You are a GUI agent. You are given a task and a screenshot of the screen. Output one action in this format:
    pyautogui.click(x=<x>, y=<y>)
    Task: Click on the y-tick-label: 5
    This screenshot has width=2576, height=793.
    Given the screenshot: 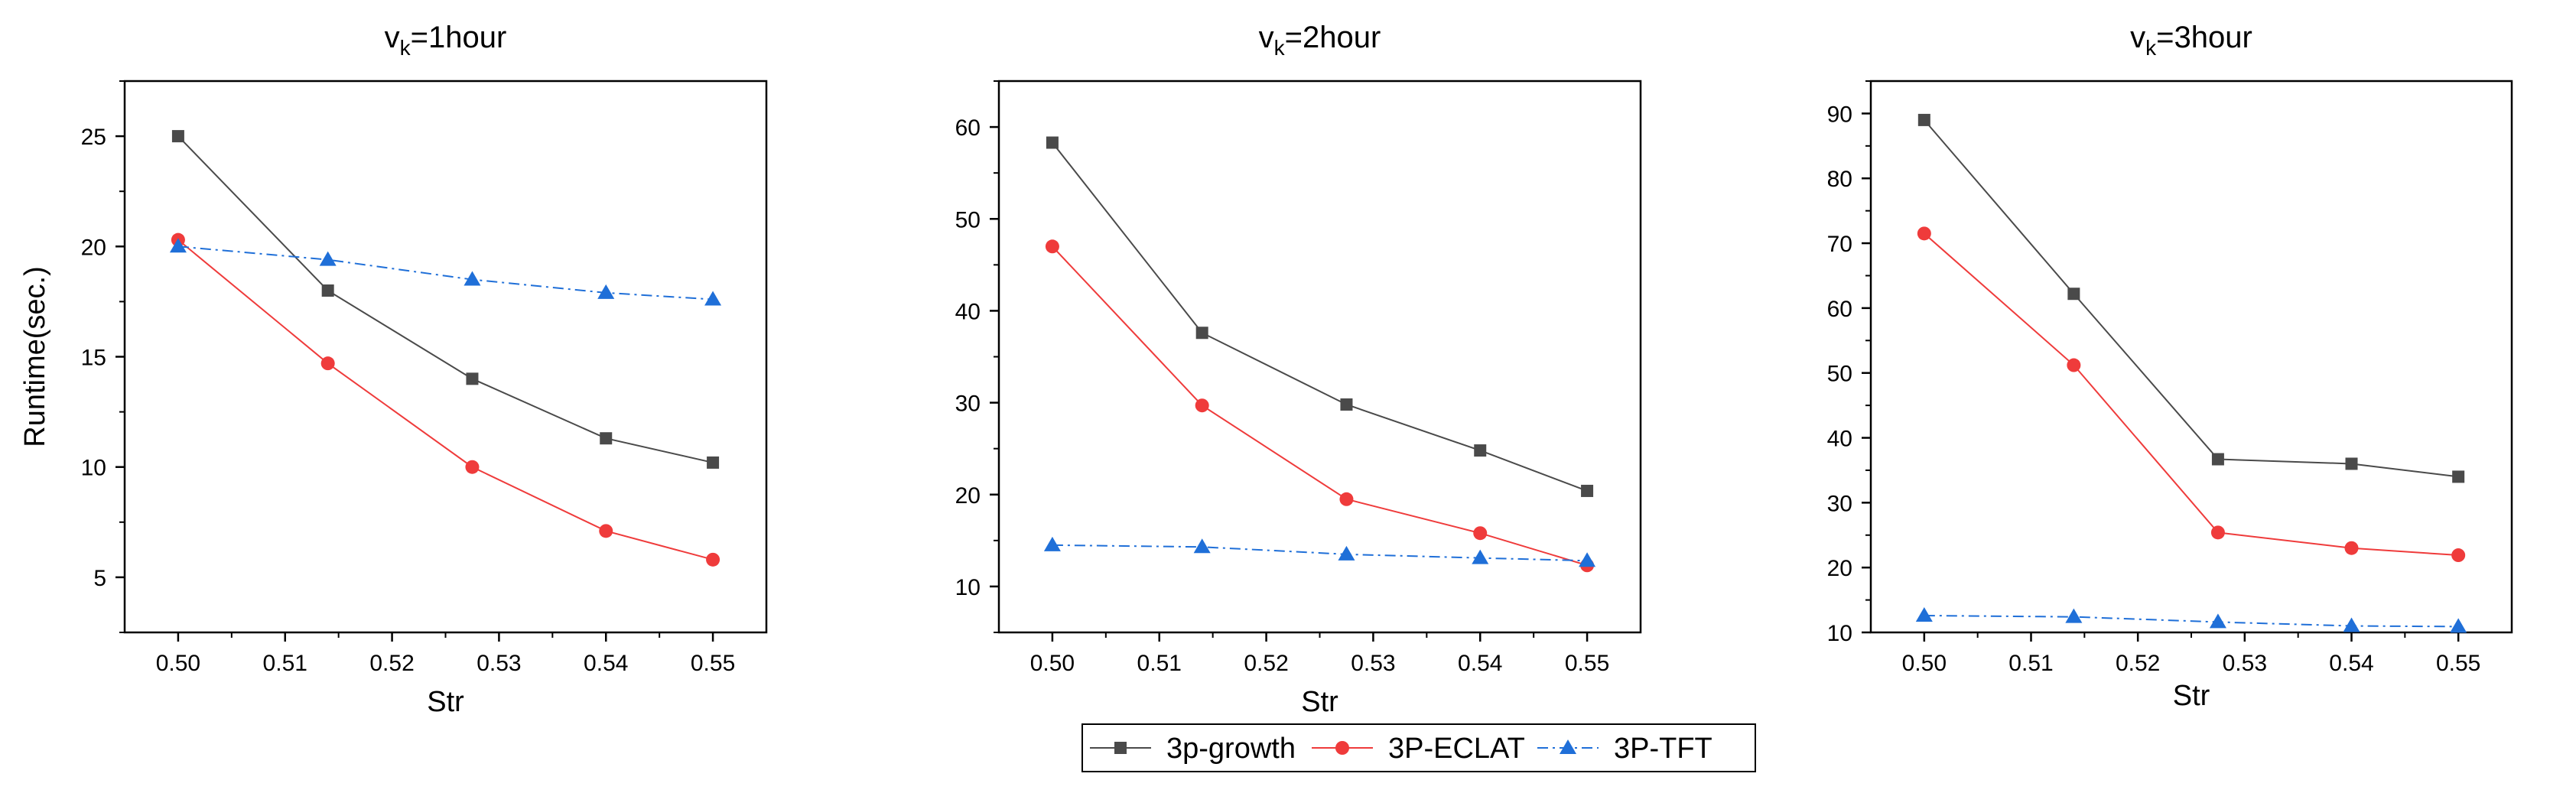 What is the action you would take?
    pyautogui.click(x=99, y=578)
    